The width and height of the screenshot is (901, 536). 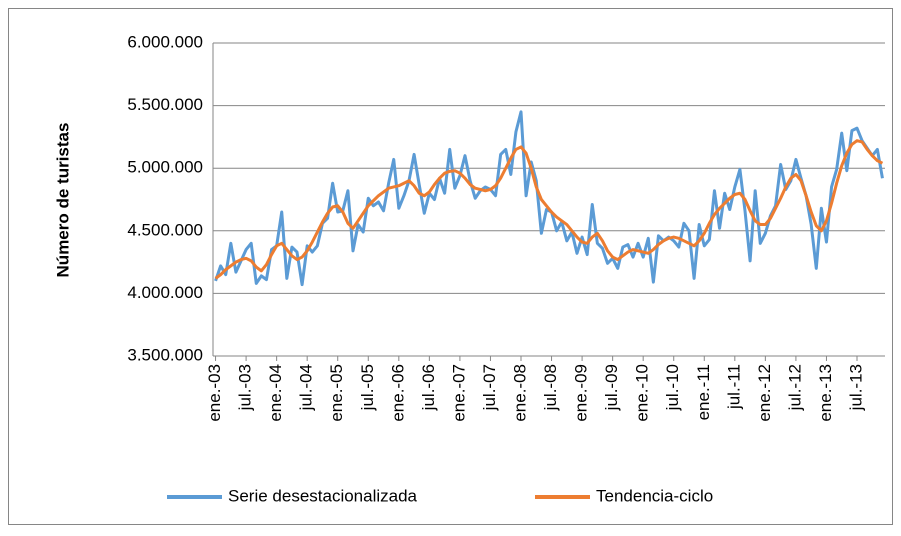 I want to click on x-tick-label: ene.-05, so click(x=336, y=393).